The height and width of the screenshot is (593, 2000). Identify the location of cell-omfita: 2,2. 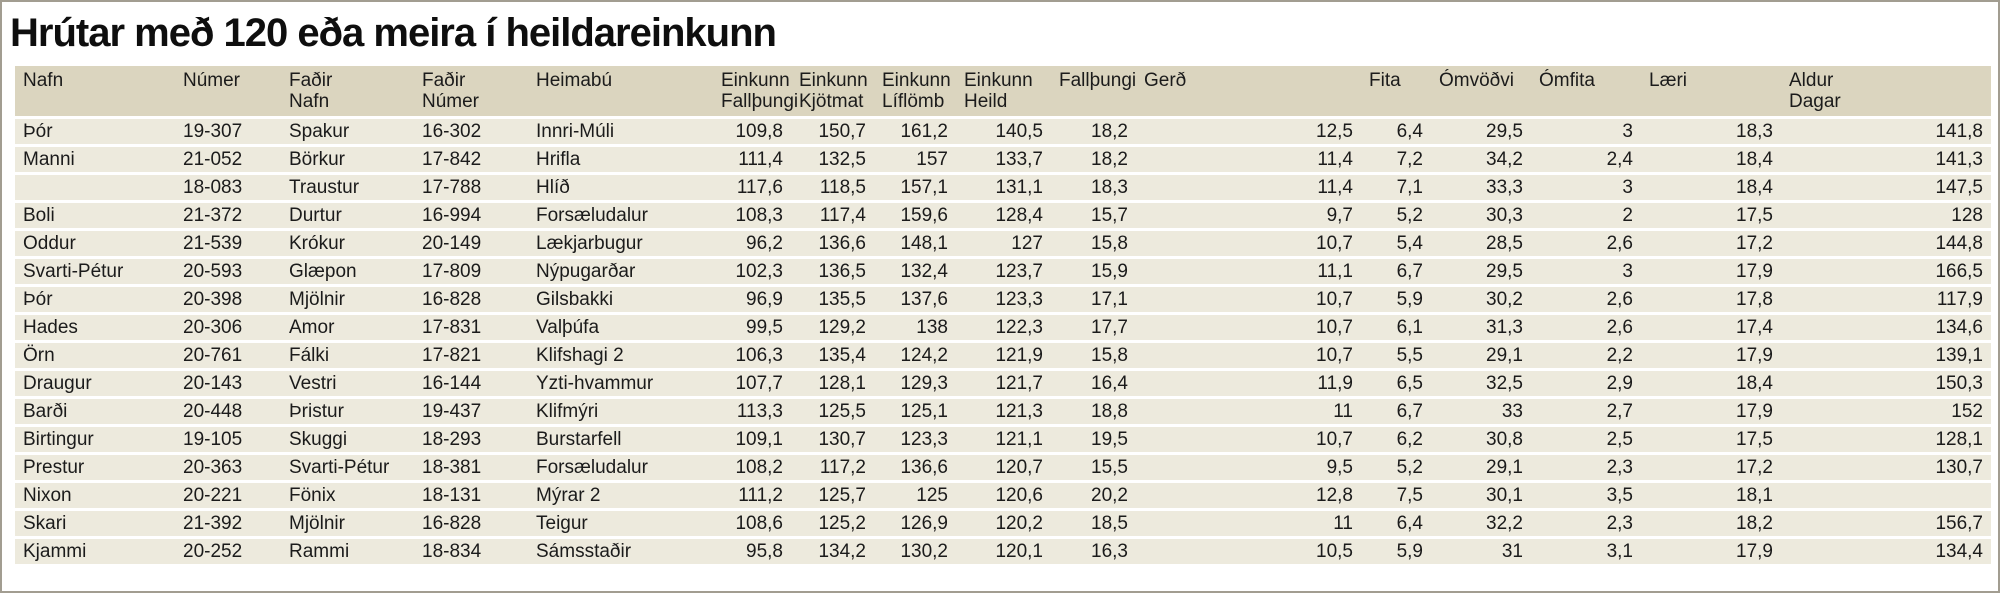
(1586, 355).